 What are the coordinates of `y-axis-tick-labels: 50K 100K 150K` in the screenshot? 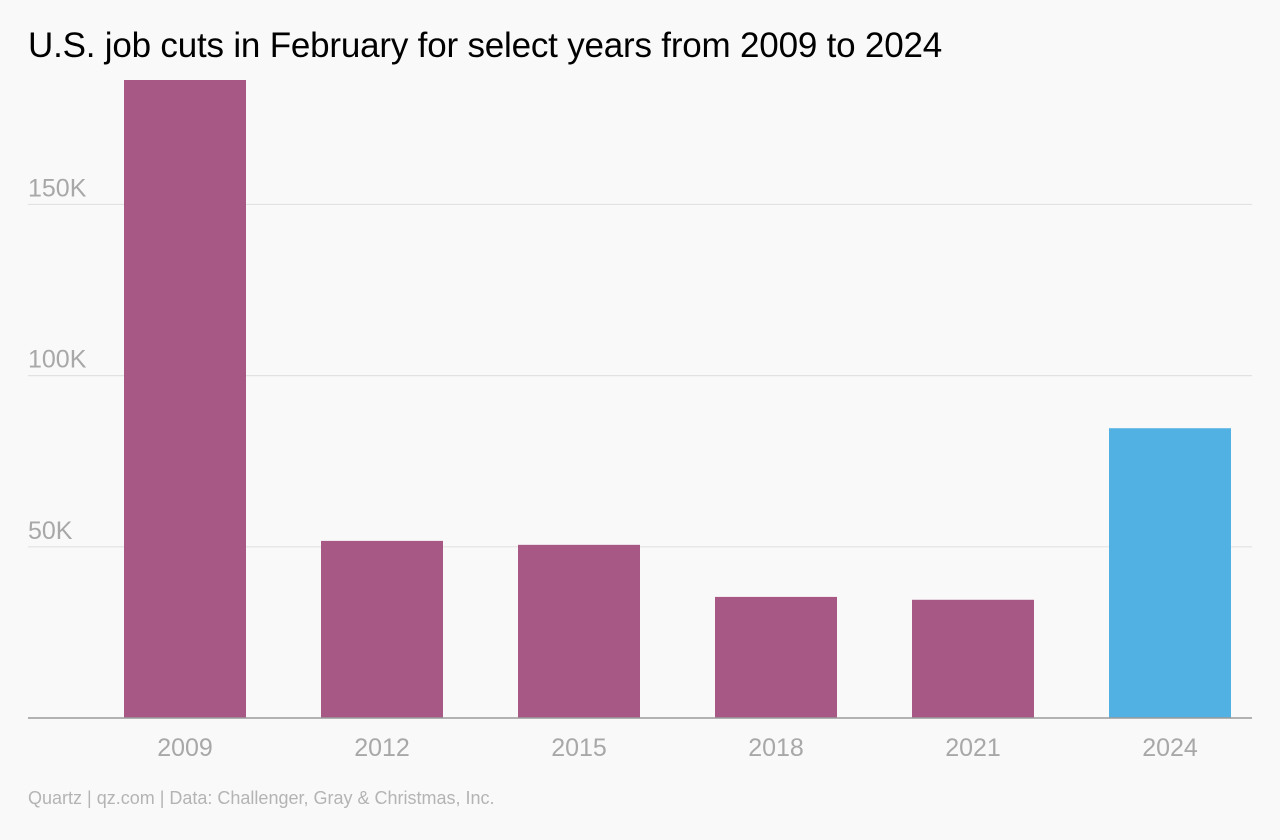 It's located at (57, 359).